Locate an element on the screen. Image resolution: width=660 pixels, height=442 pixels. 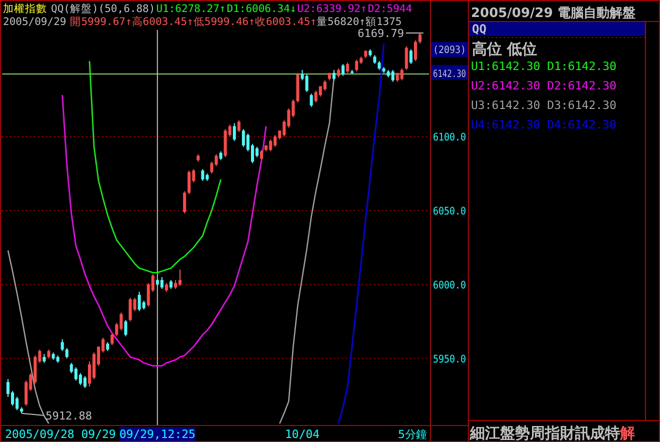
text: 2005/09/29 電腦自動解盤 is located at coordinates (553, 13).